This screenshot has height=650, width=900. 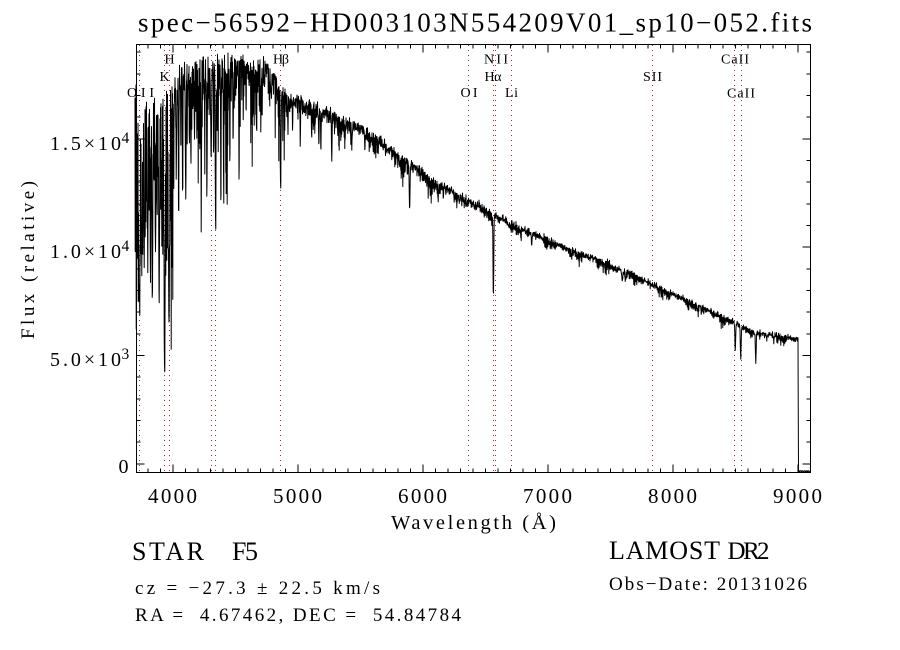 I want to click on svg-text: LAMOST, so click(x=664, y=550).